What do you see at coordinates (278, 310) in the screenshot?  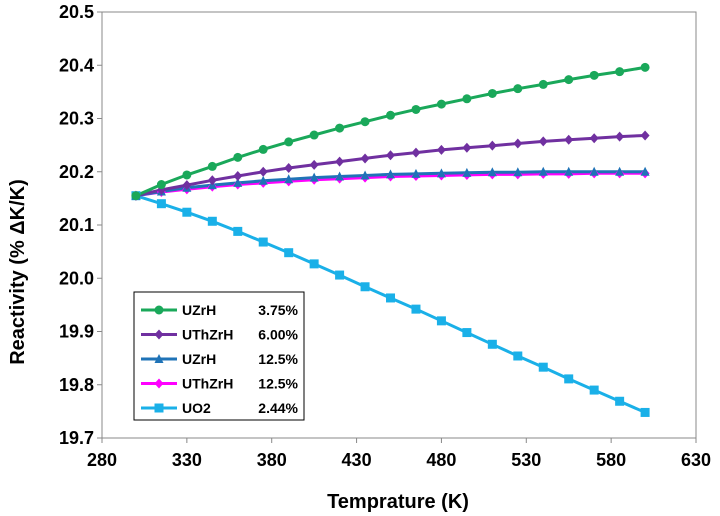 I see `legend-enrichment: 3.75%` at bounding box center [278, 310].